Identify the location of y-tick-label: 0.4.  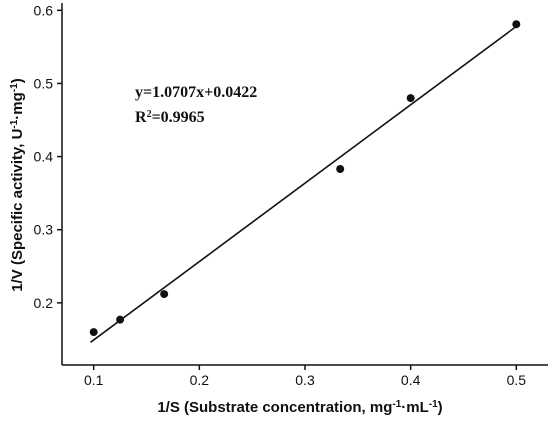
(44, 157).